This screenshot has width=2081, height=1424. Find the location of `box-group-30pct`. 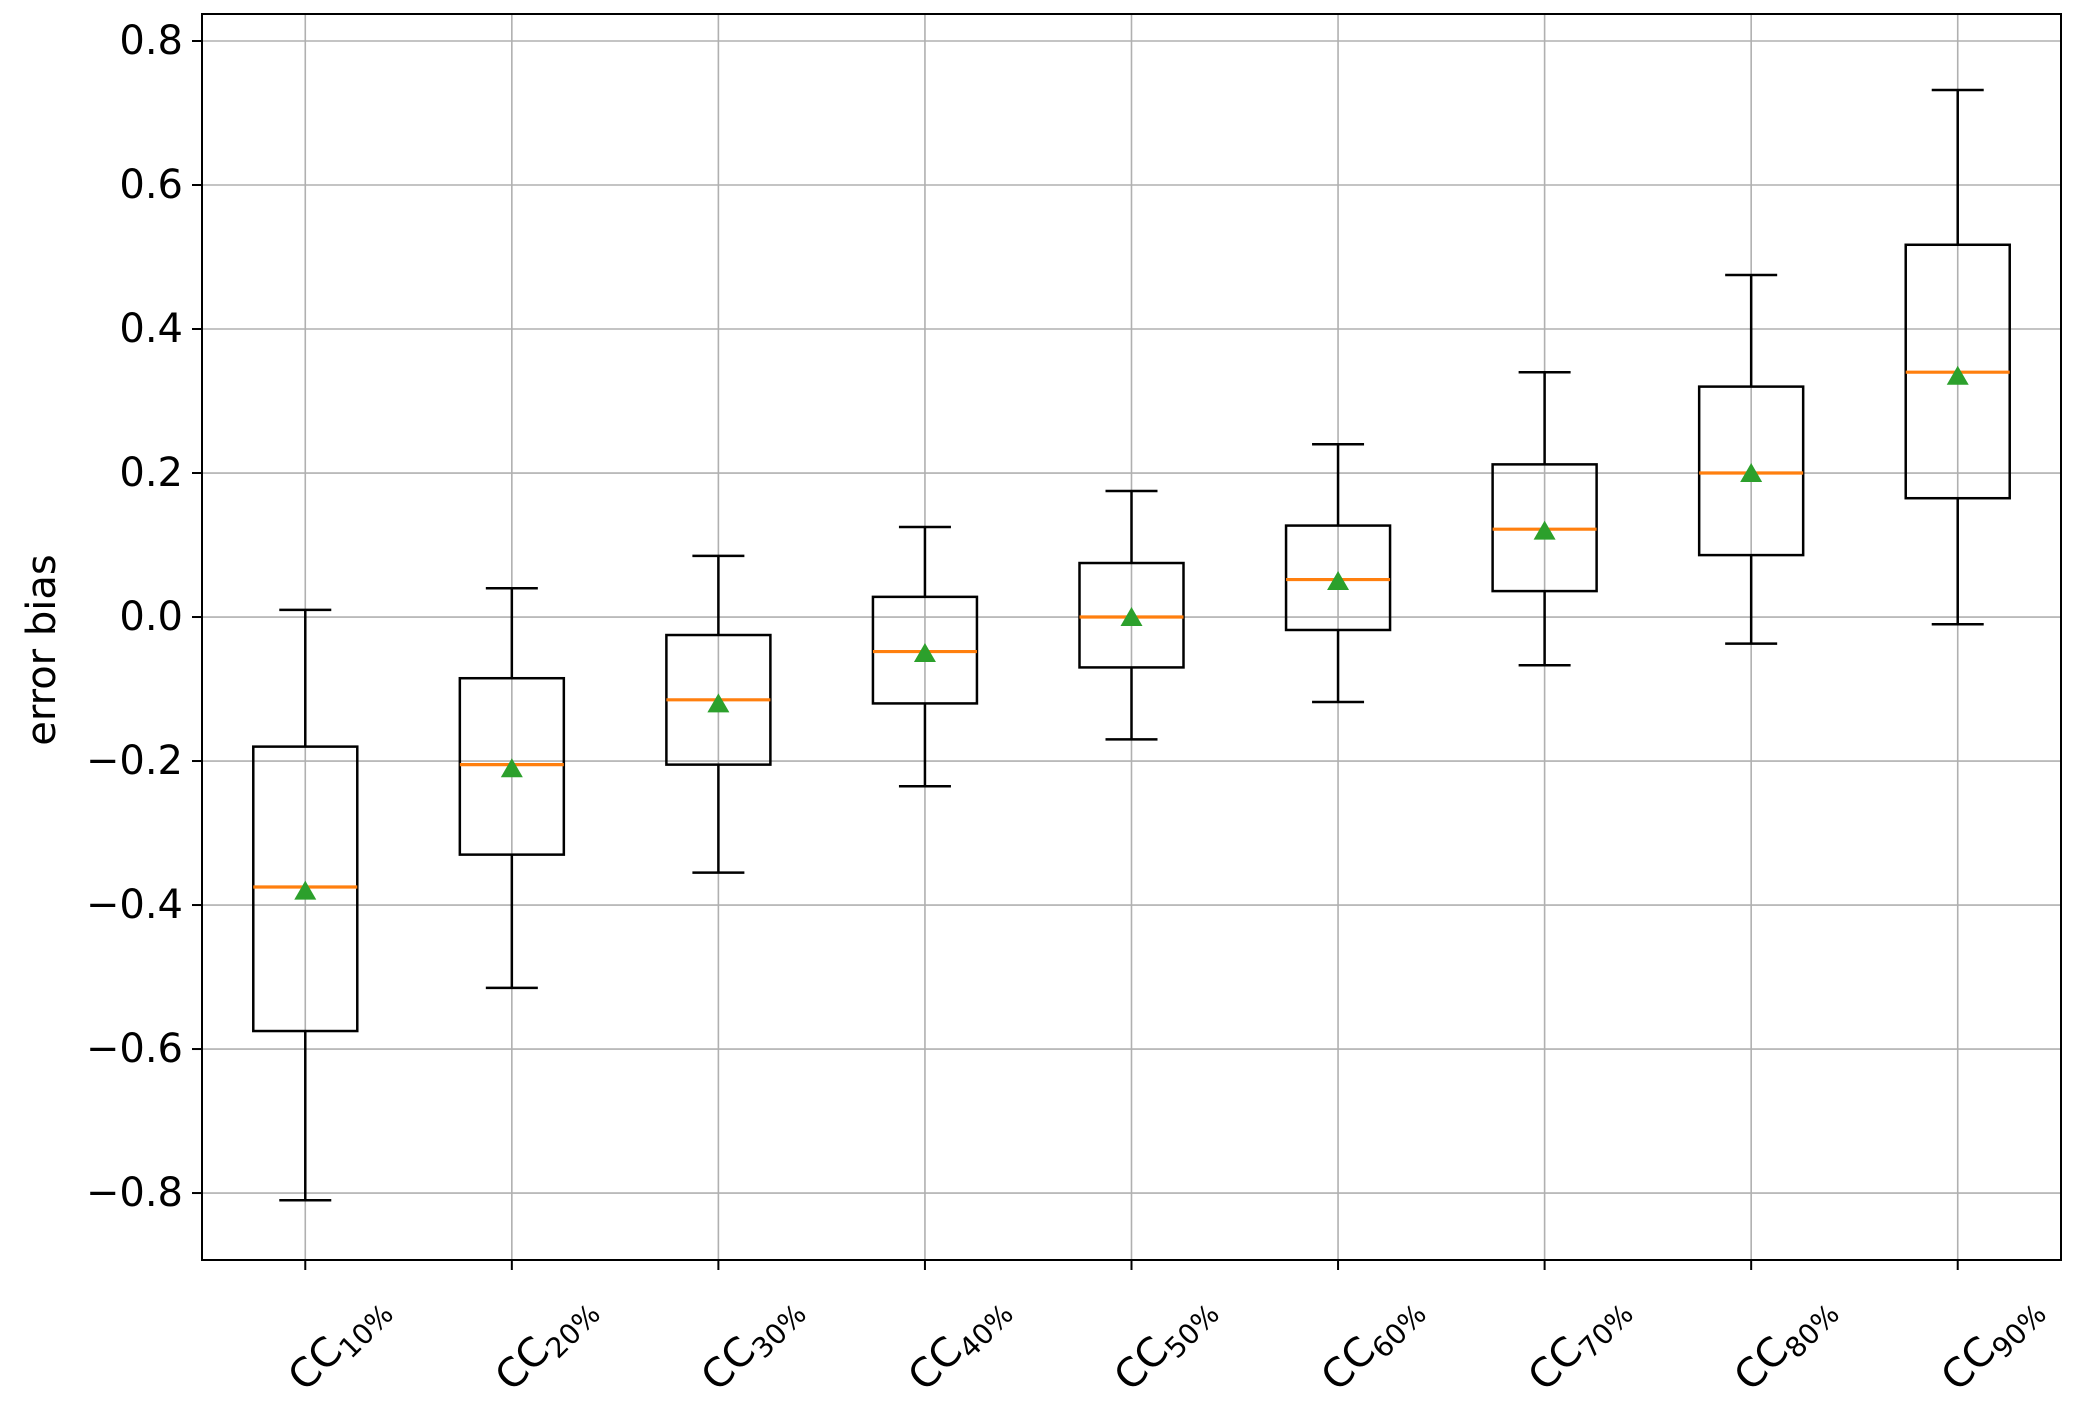

box-group-30pct is located at coordinates (718, 714).